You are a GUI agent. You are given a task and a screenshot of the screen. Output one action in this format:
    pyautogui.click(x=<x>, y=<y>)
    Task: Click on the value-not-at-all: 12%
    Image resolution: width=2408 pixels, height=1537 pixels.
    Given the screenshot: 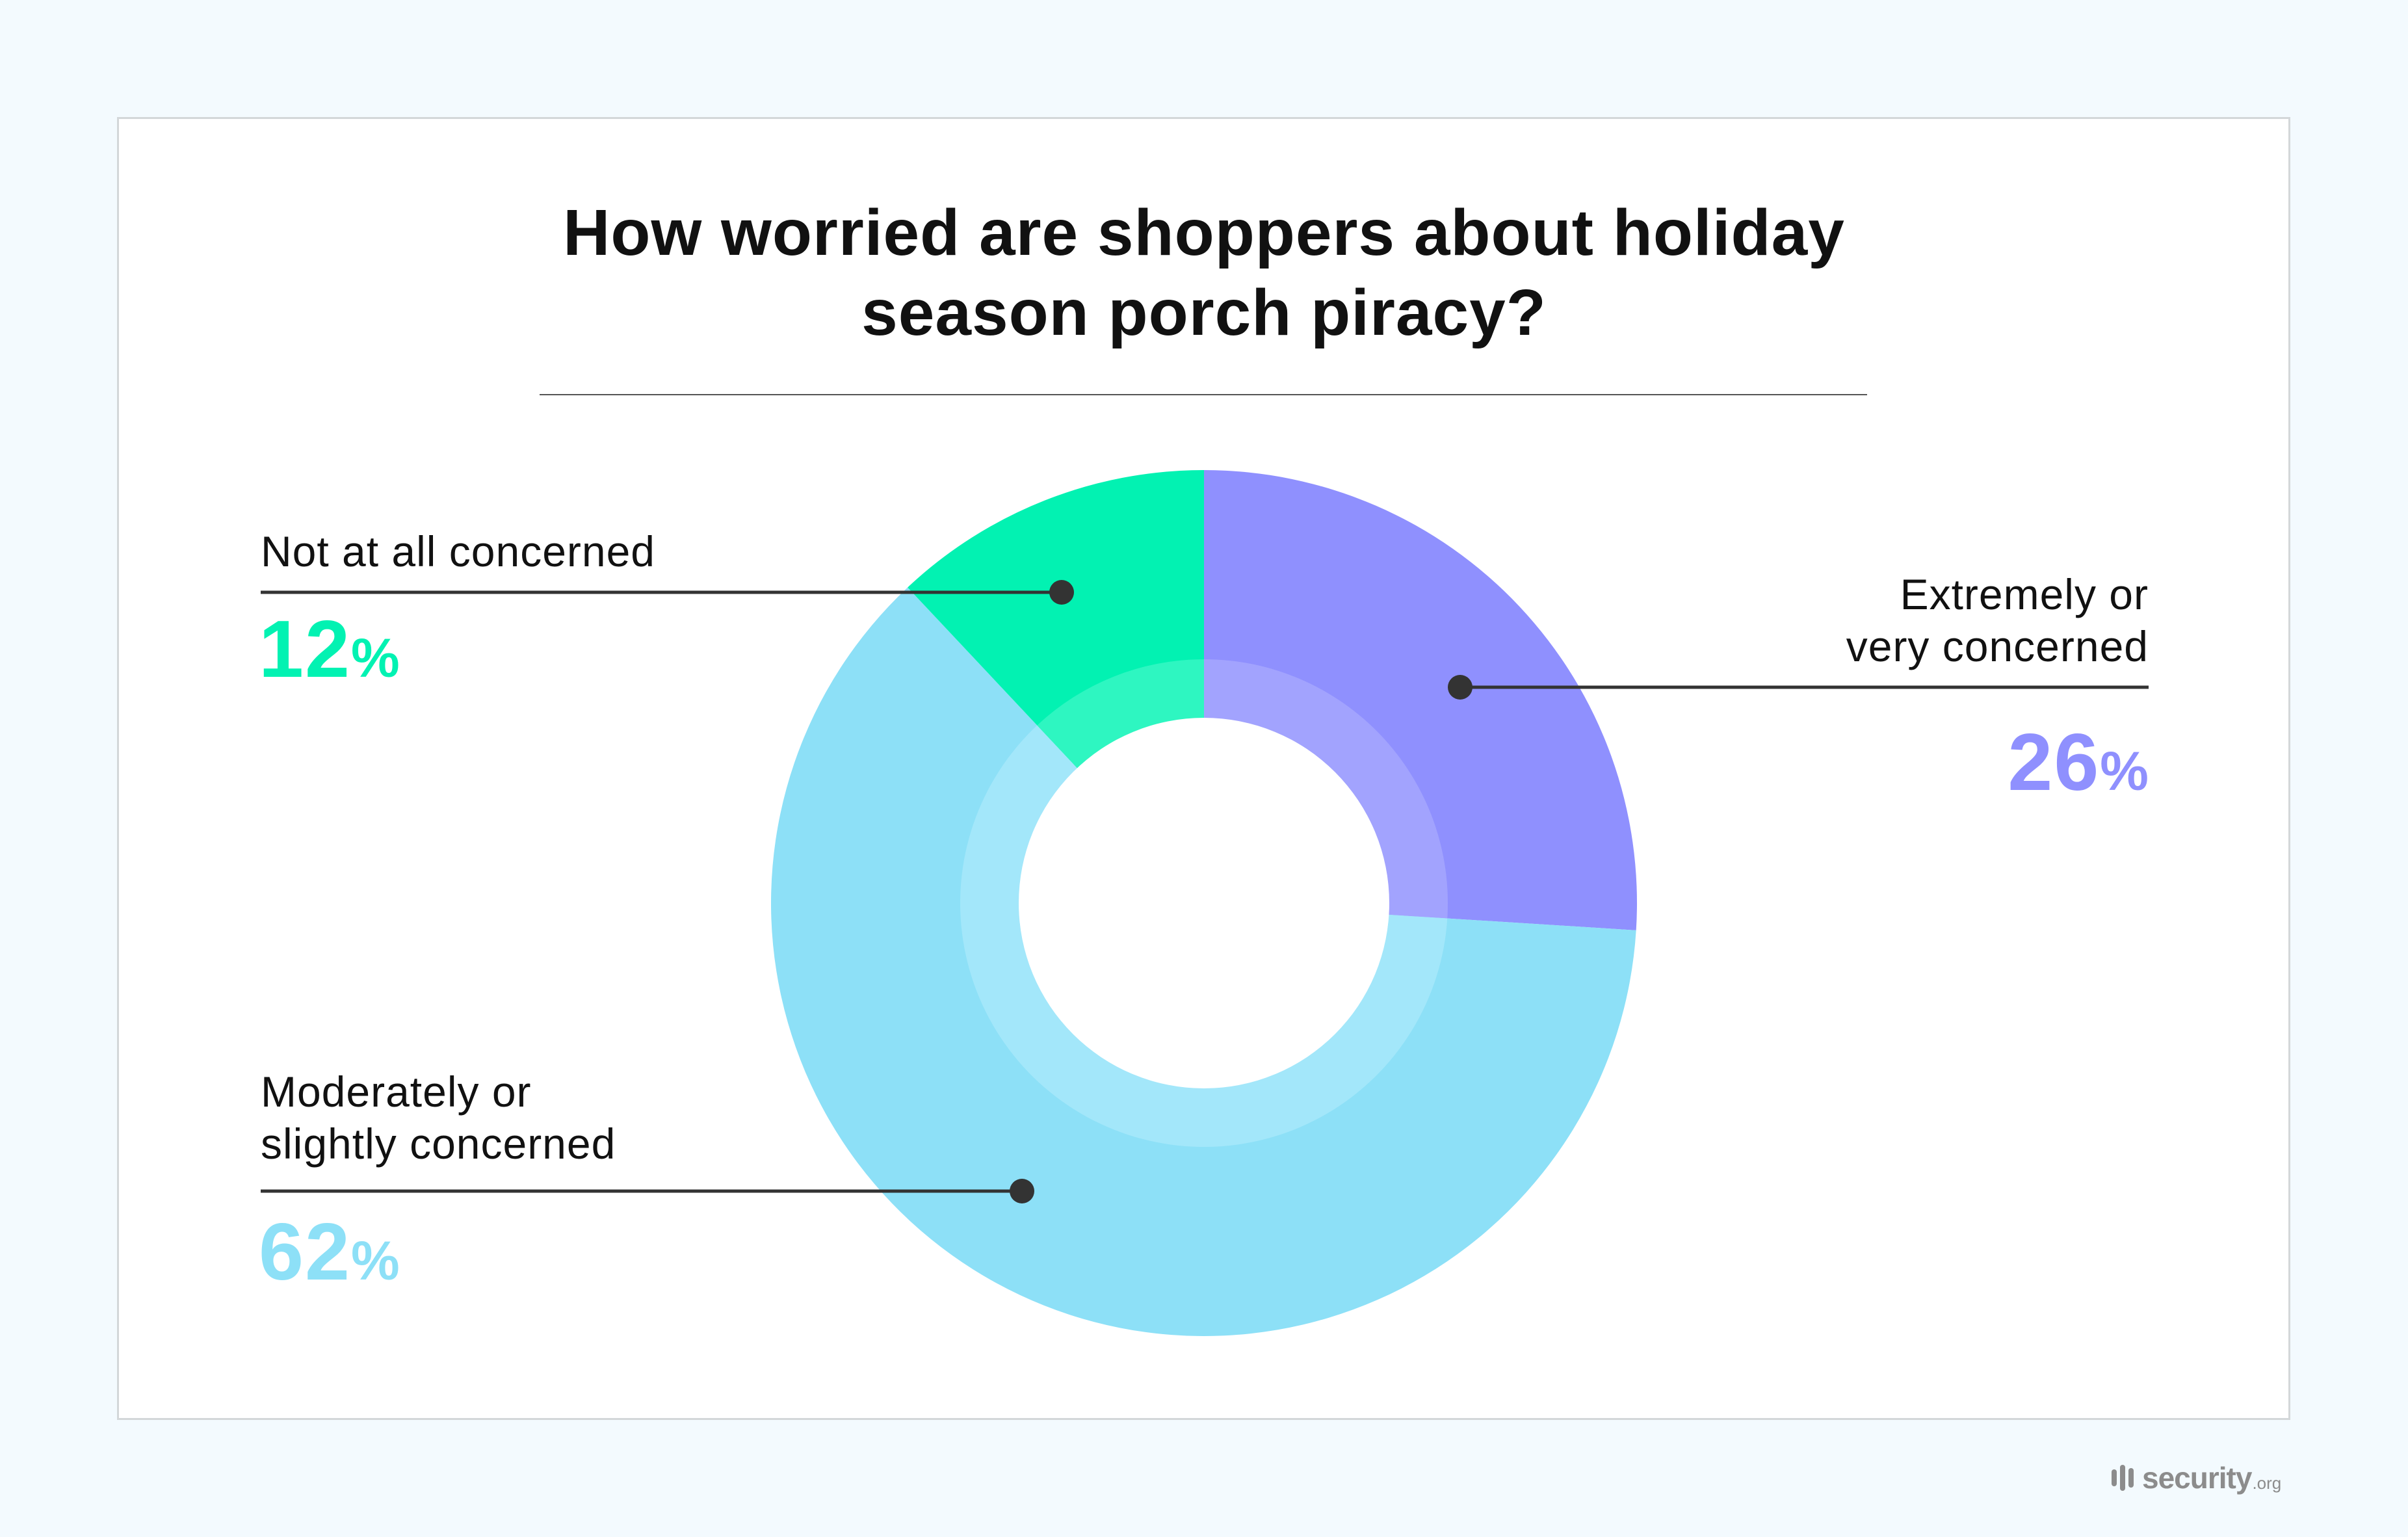 What is the action you would take?
    pyautogui.click(x=329, y=653)
    